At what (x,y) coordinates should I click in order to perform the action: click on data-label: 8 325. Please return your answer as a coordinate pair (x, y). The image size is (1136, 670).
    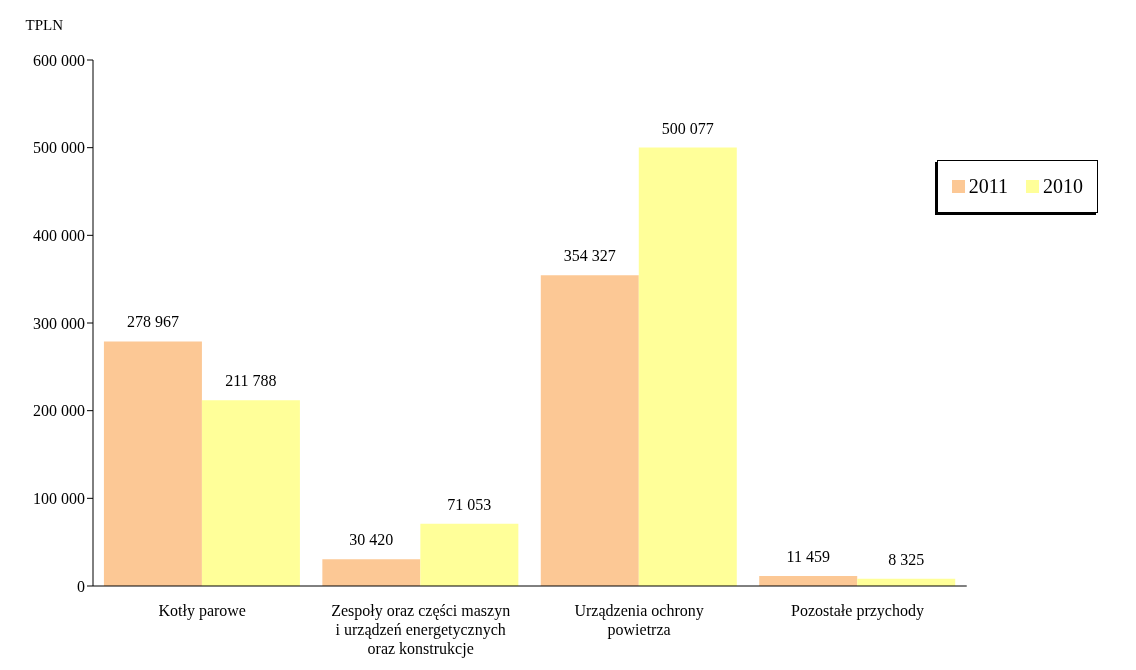
    Looking at the image, I should click on (906, 559).